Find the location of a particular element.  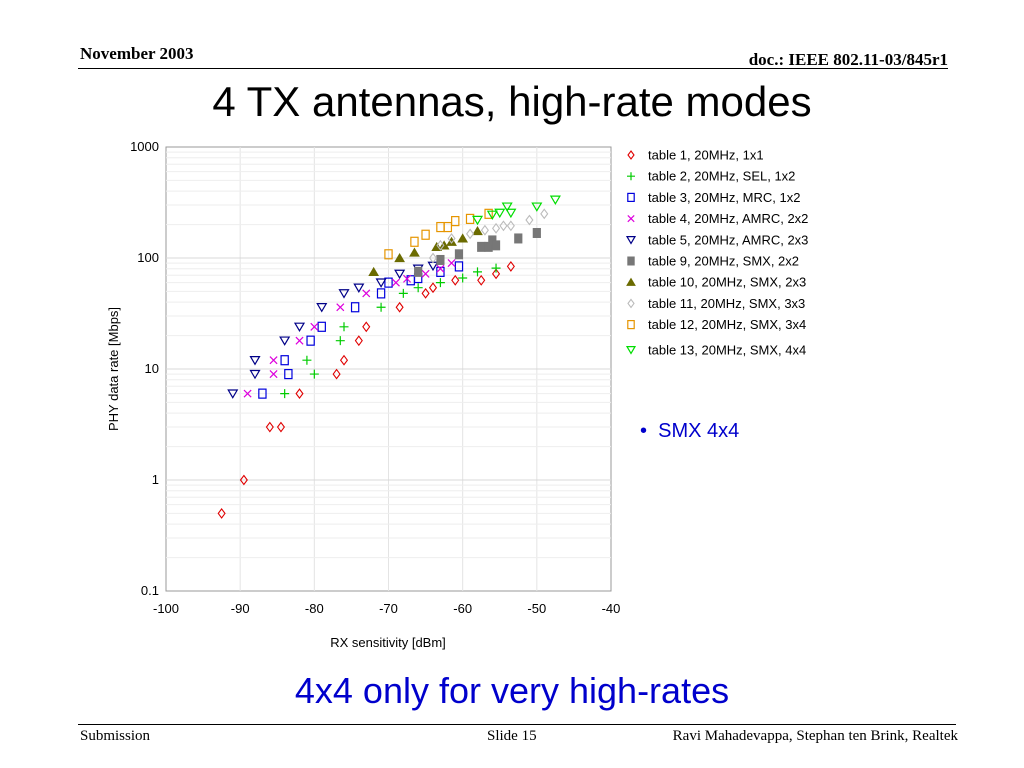

legend-item: table 5, 20MHz, AMRC, 2x3 is located at coordinates (716, 239).